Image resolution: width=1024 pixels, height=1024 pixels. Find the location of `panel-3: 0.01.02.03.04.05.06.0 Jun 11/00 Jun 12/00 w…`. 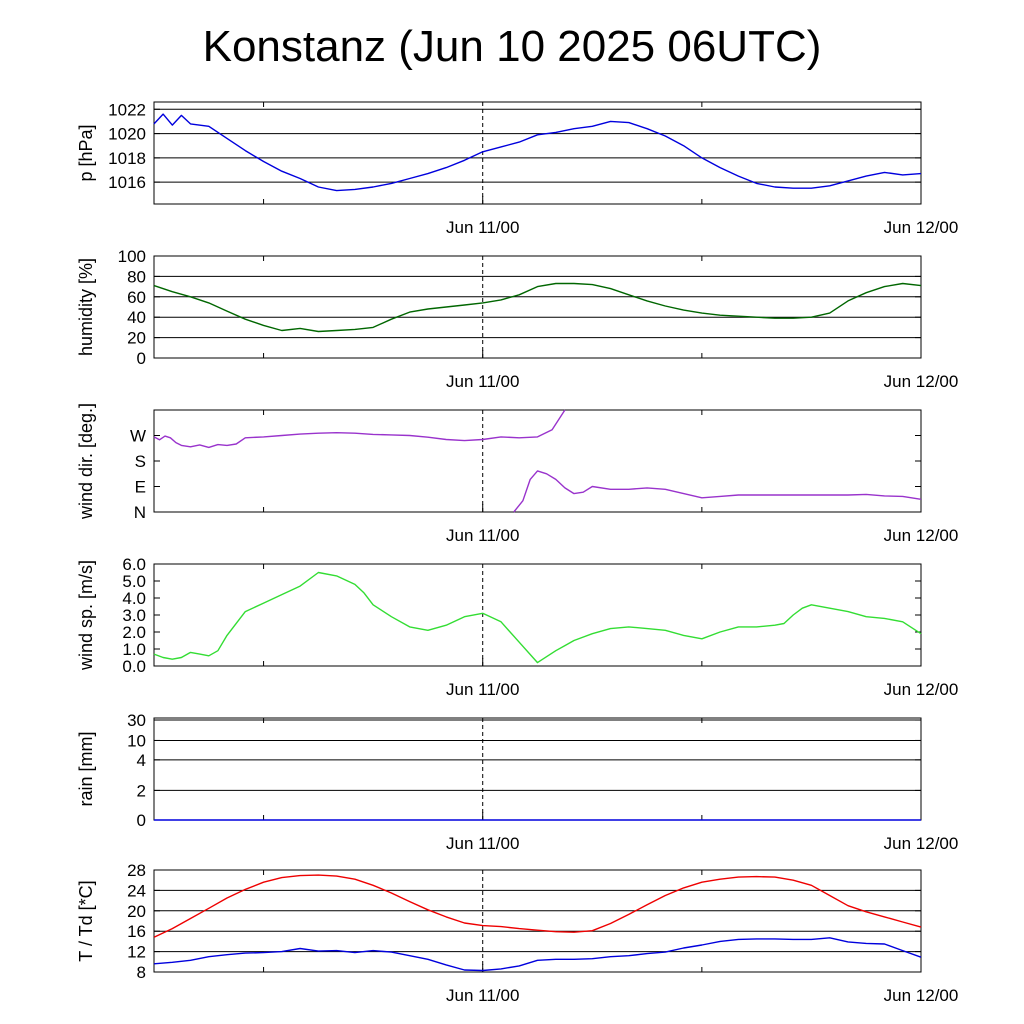

panel-3: 0.01.02.03.04.05.06.0 Jun 11/00 Jun 12/00 w… is located at coordinates (517, 627).